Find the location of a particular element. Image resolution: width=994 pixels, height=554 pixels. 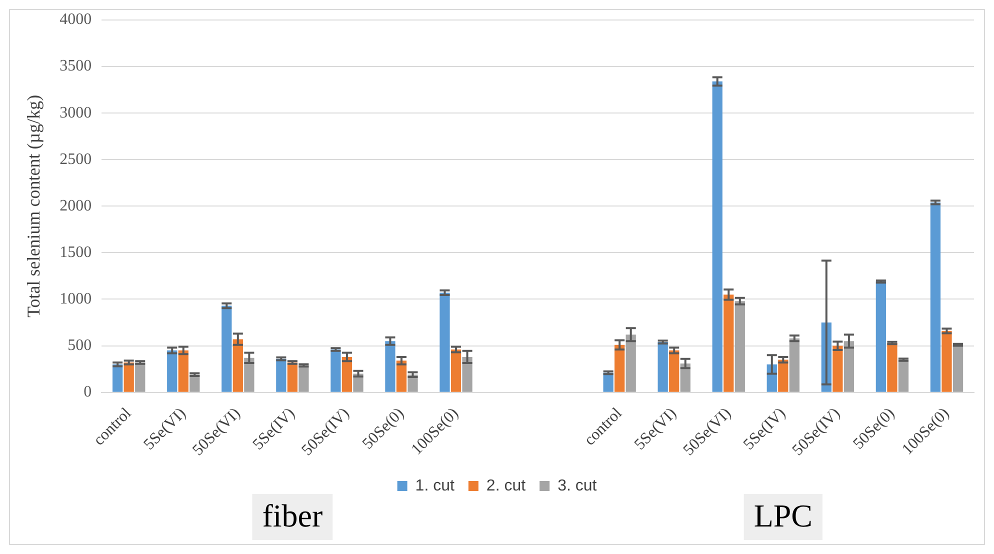

legend-label: 2. cut is located at coordinates (506, 485).